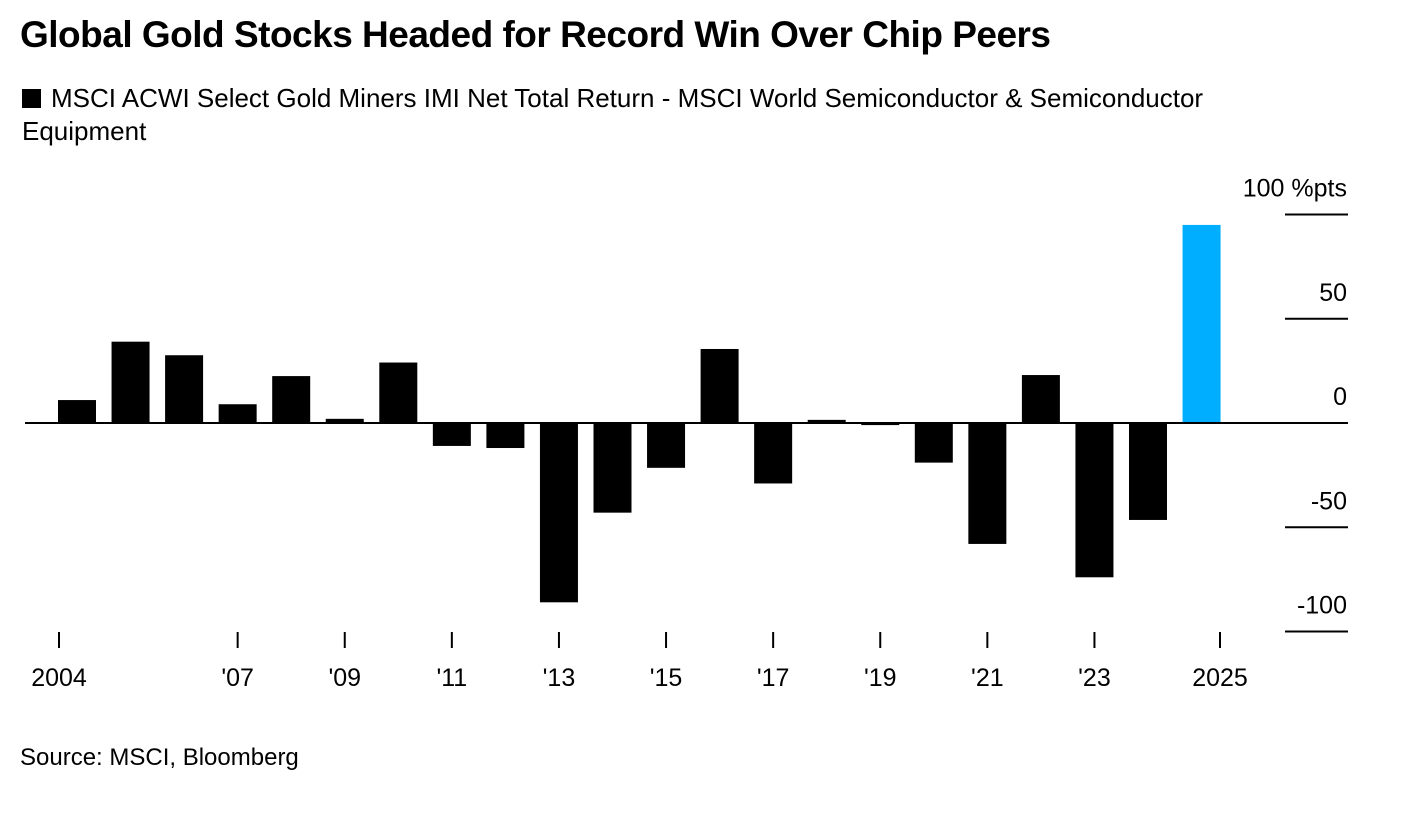  Describe the element at coordinates (344, 678) in the screenshot. I see `x-tick-label: '09` at that location.